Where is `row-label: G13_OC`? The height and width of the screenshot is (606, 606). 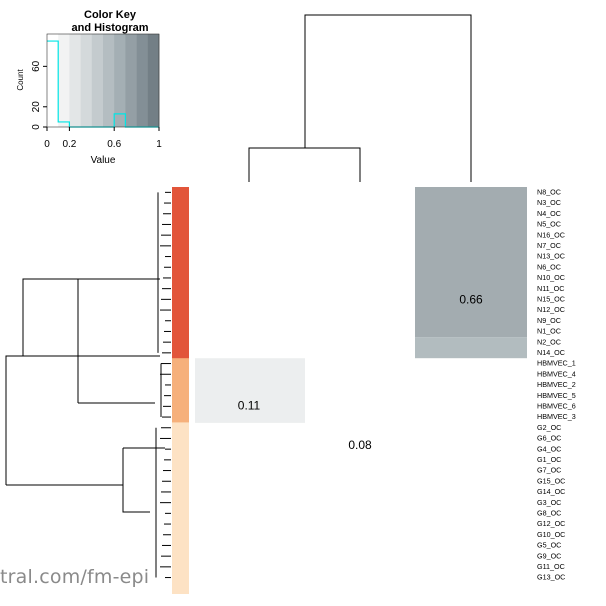
row-label: G13_OC is located at coordinates (551, 577).